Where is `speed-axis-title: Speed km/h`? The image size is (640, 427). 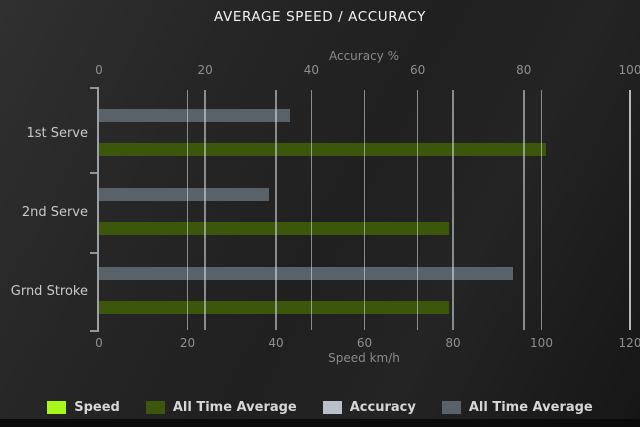
speed-axis-title: Speed km/h is located at coordinates (364, 358).